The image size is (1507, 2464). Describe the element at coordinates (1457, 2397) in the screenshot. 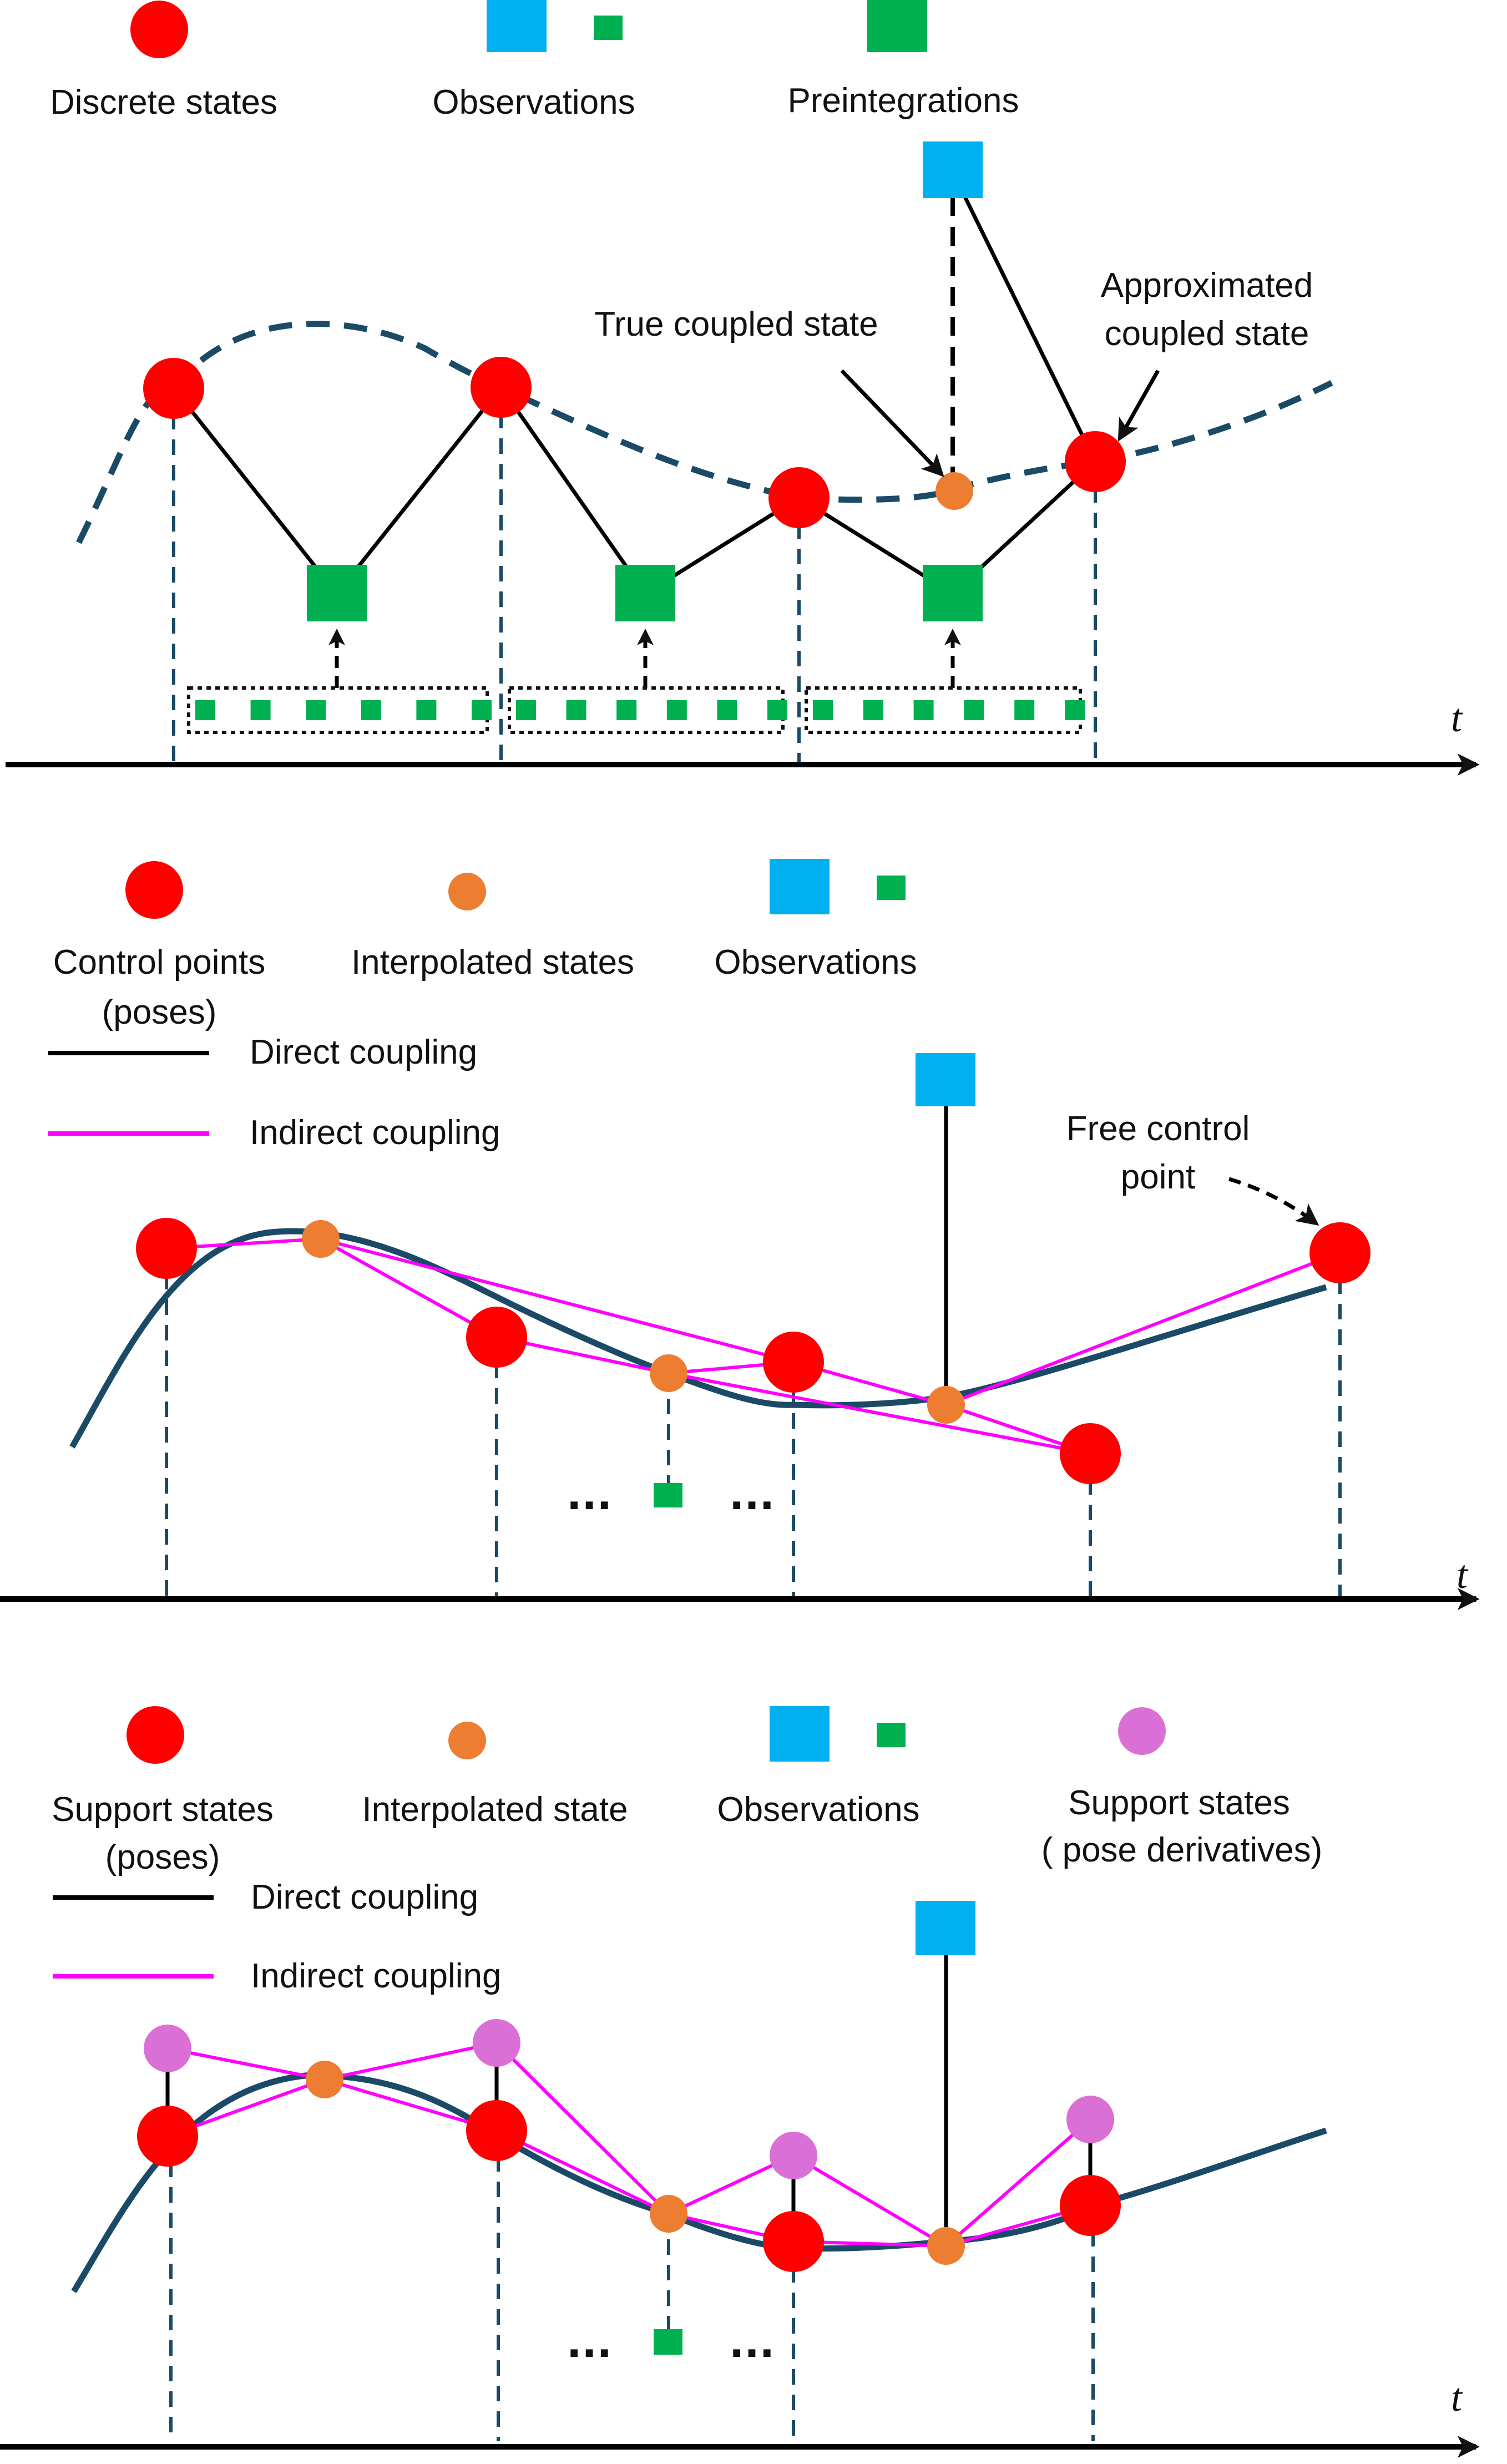

I see `time-axis-3-label: t` at that location.